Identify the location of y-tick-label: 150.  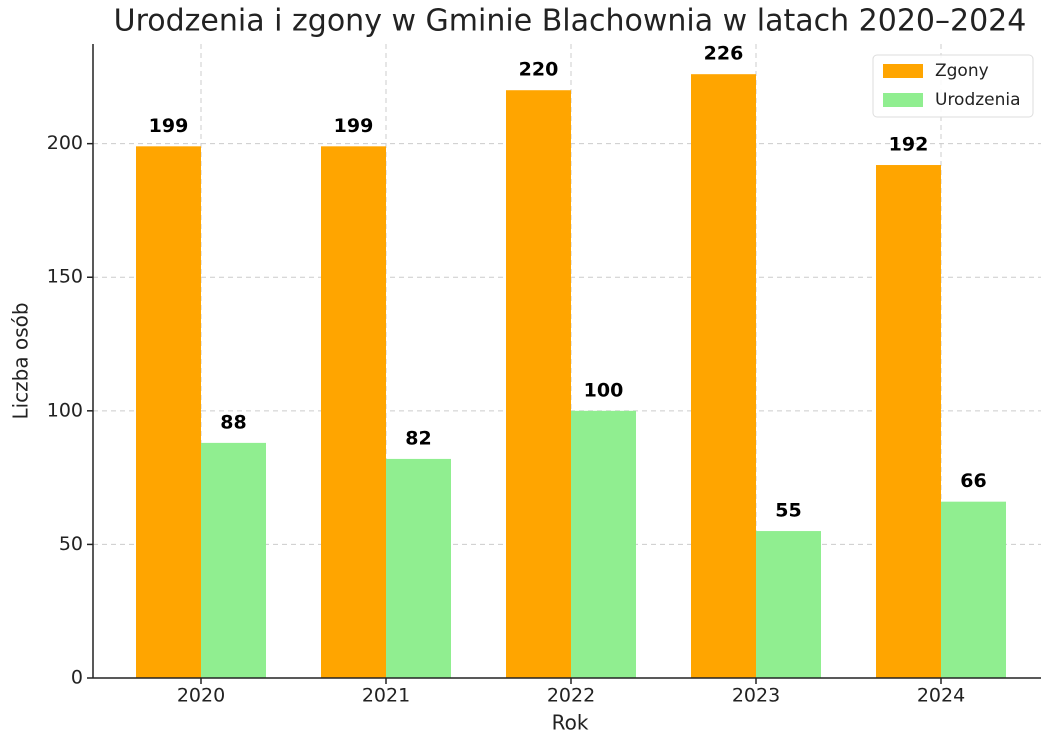
(65, 277).